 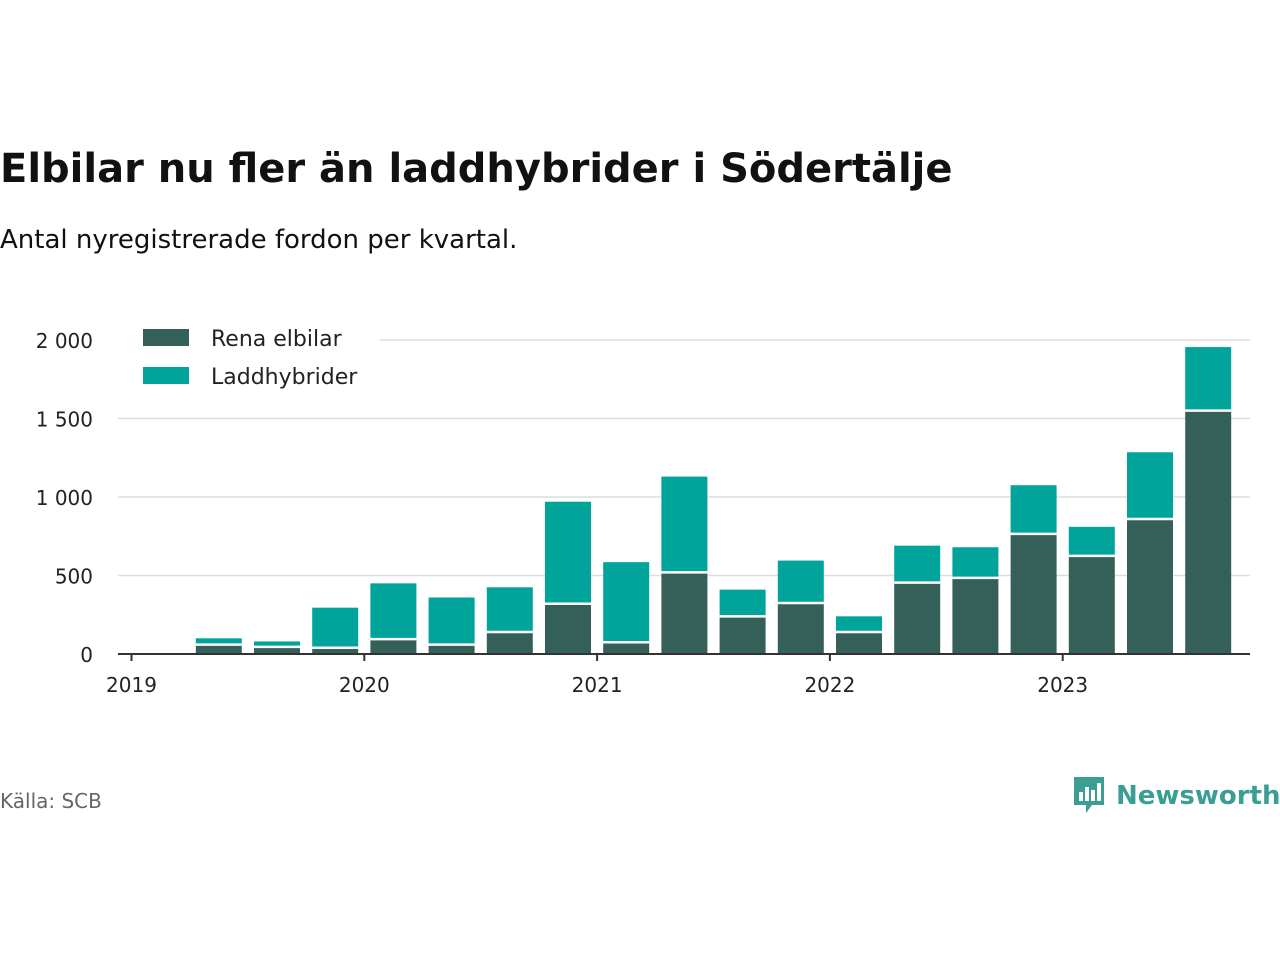 I want to click on legend-label-rena-elbilar: Rena elbilar, so click(x=277, y=339).